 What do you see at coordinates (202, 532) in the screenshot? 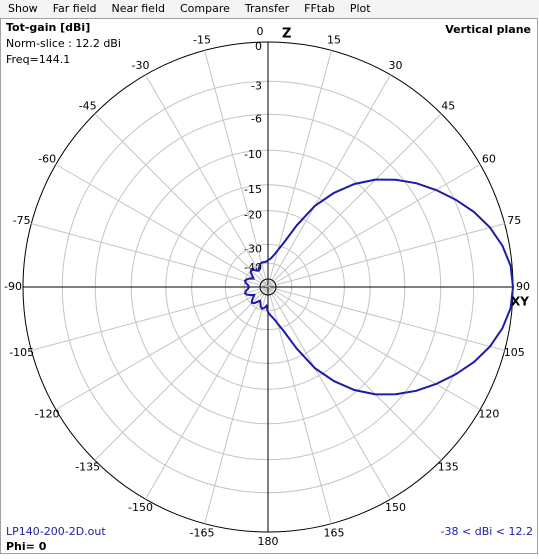
I see `theta-tick-label: -165` at bounding box center [202, 532].